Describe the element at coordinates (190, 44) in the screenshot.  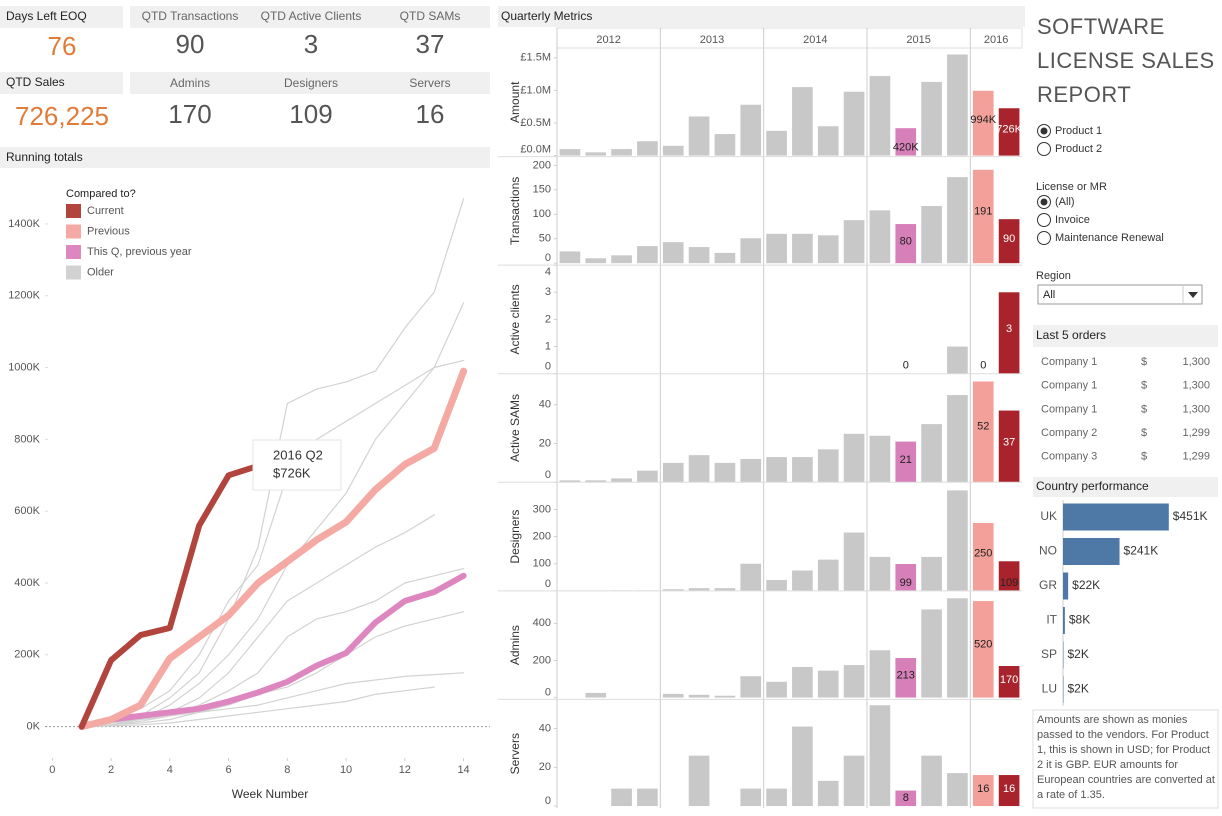
I see `kpi-value: 90` at that location.